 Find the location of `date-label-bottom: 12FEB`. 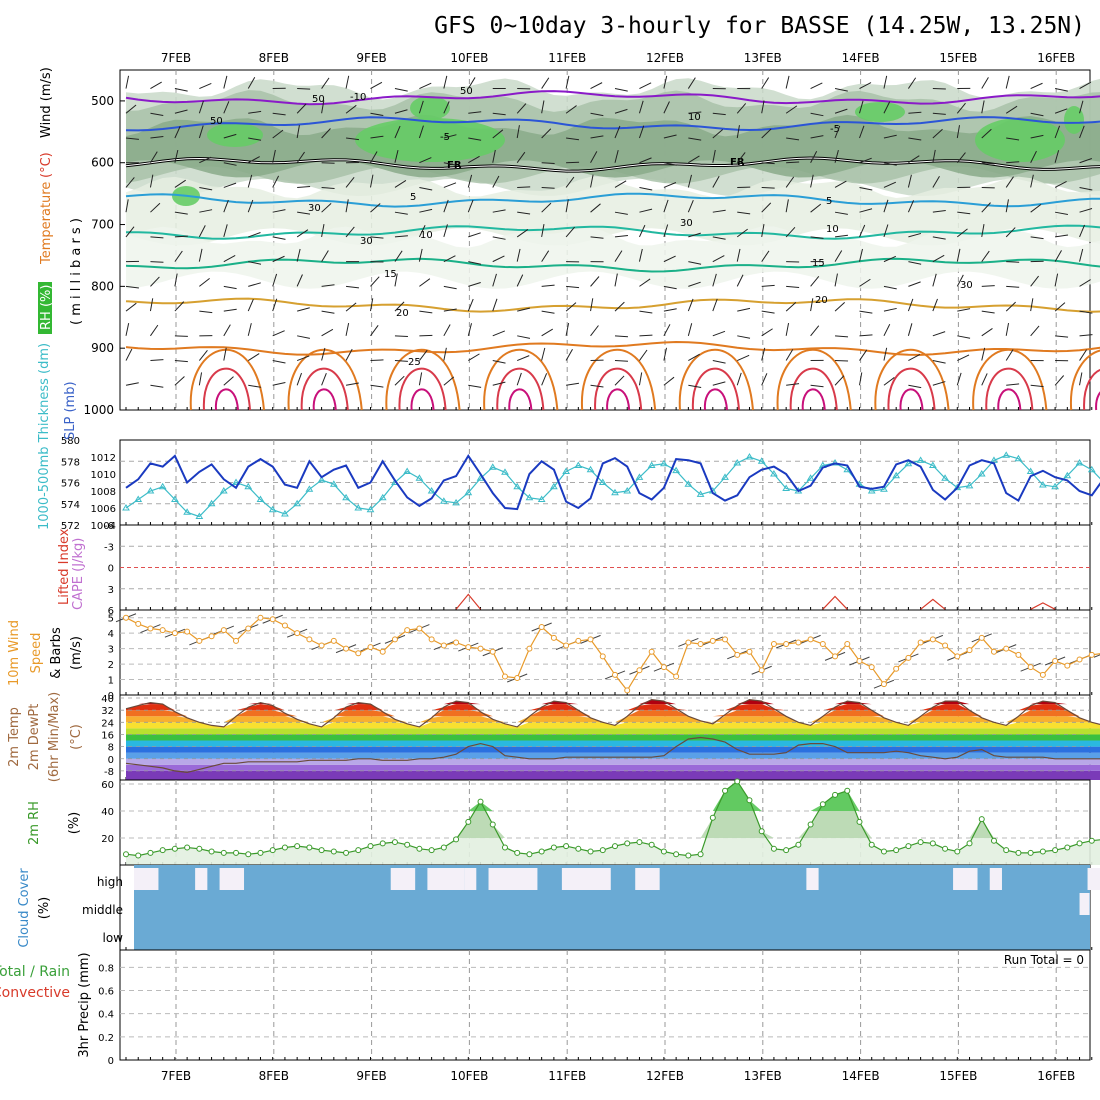

date-label-bottom: 12FEB is located at coordinates (665, 1076).